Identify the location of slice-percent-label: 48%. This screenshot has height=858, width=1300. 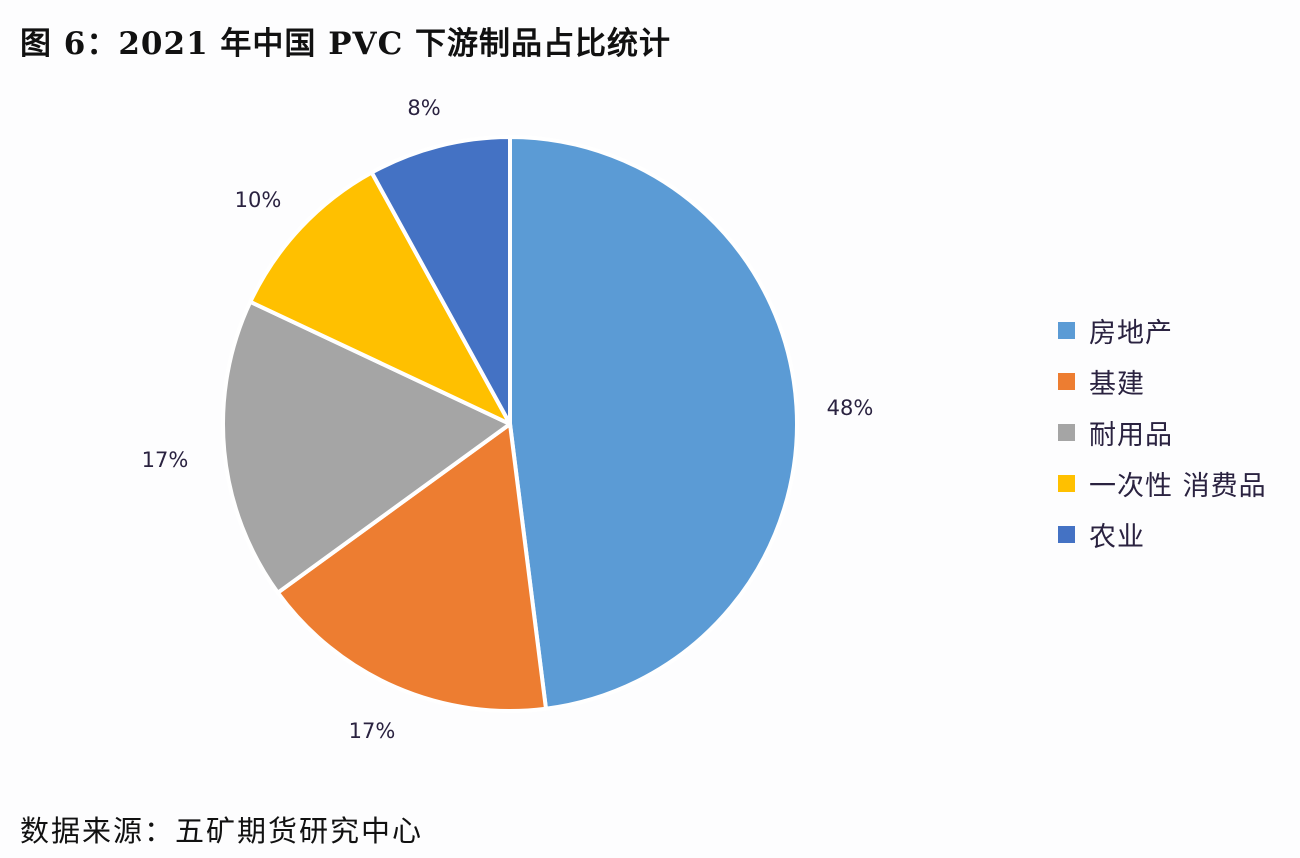
(850, 408).